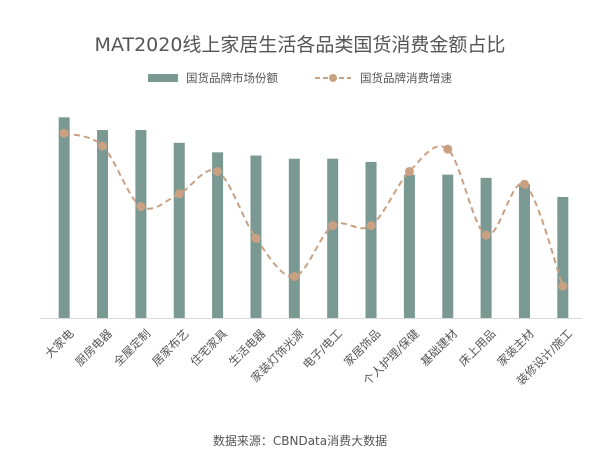  I want to click on category-label-1: 厨房电器, so click(93, 347).